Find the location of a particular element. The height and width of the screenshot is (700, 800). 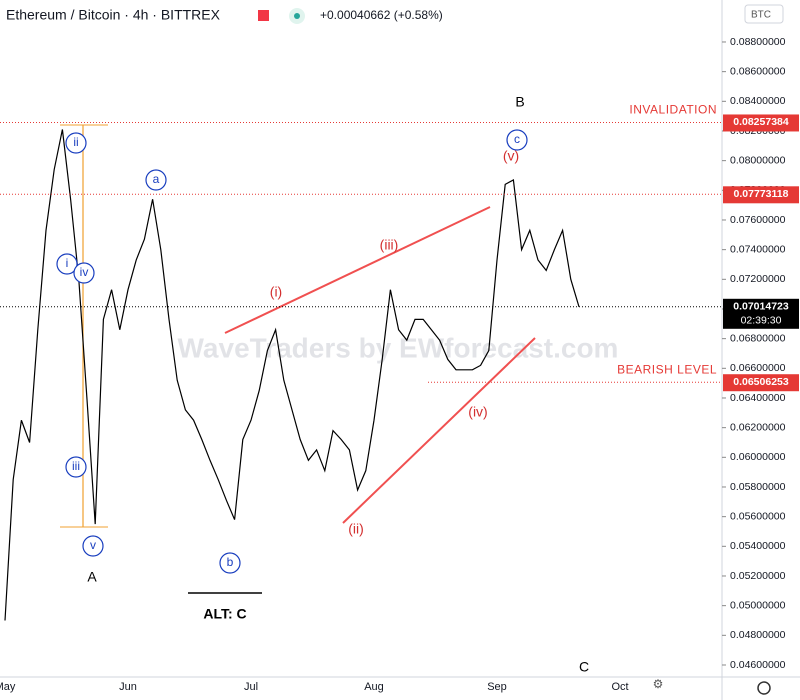

y-tick-label: 0.08600000 is located at coordinates (758, 71).